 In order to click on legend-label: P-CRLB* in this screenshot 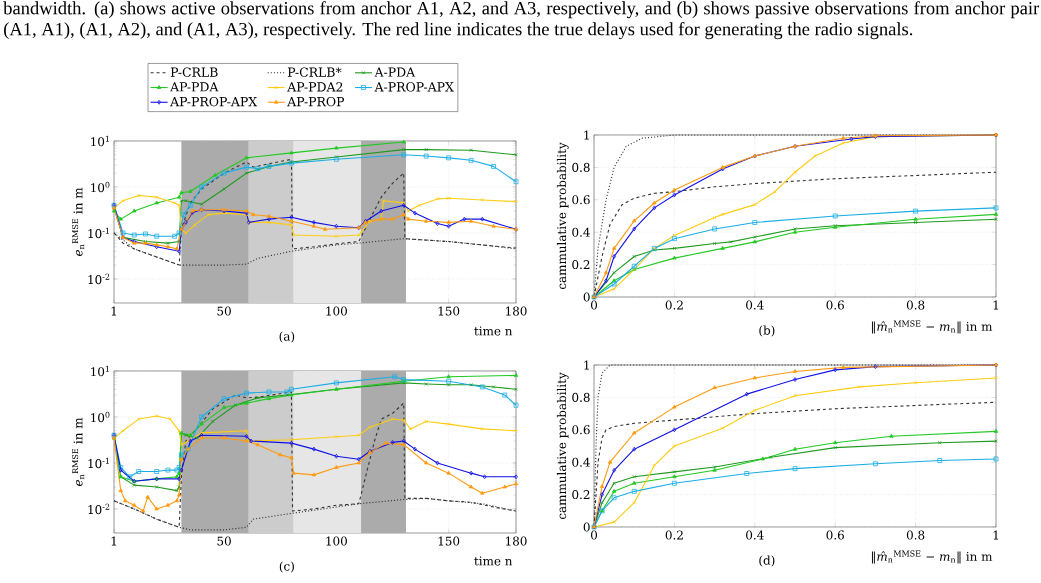, I will do `click(314, 72)`.